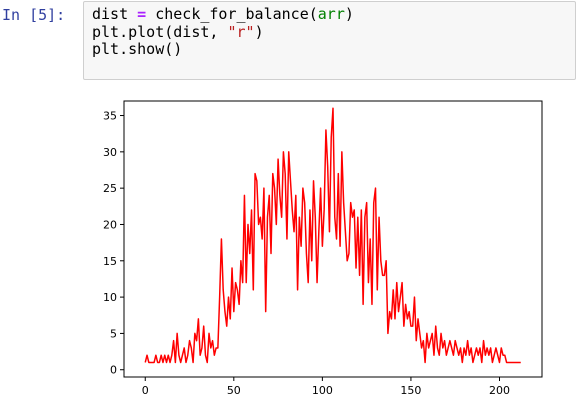  Describe the element at coordinates (160, 31) in the screenshot. I see `code-text: plt.plot(dist,` at that location.